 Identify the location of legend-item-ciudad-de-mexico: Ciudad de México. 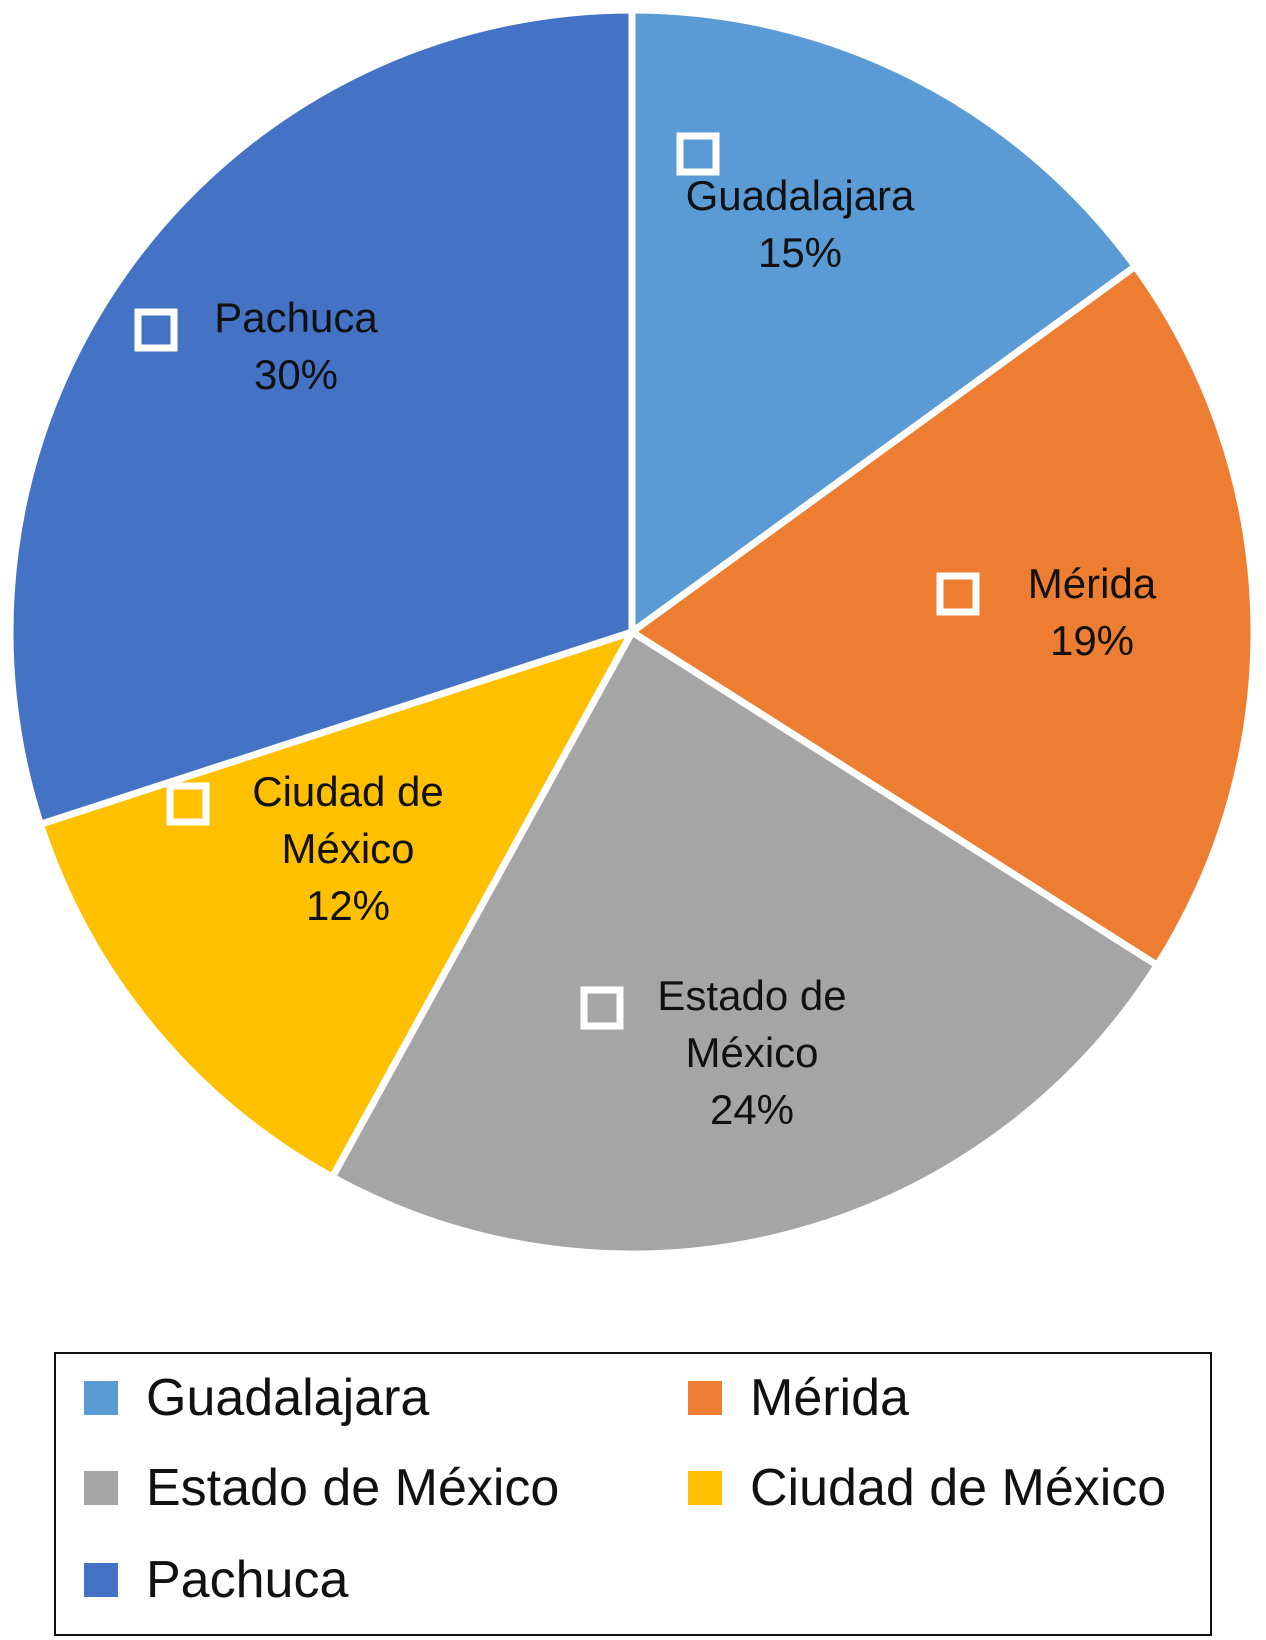
(927, 1488).